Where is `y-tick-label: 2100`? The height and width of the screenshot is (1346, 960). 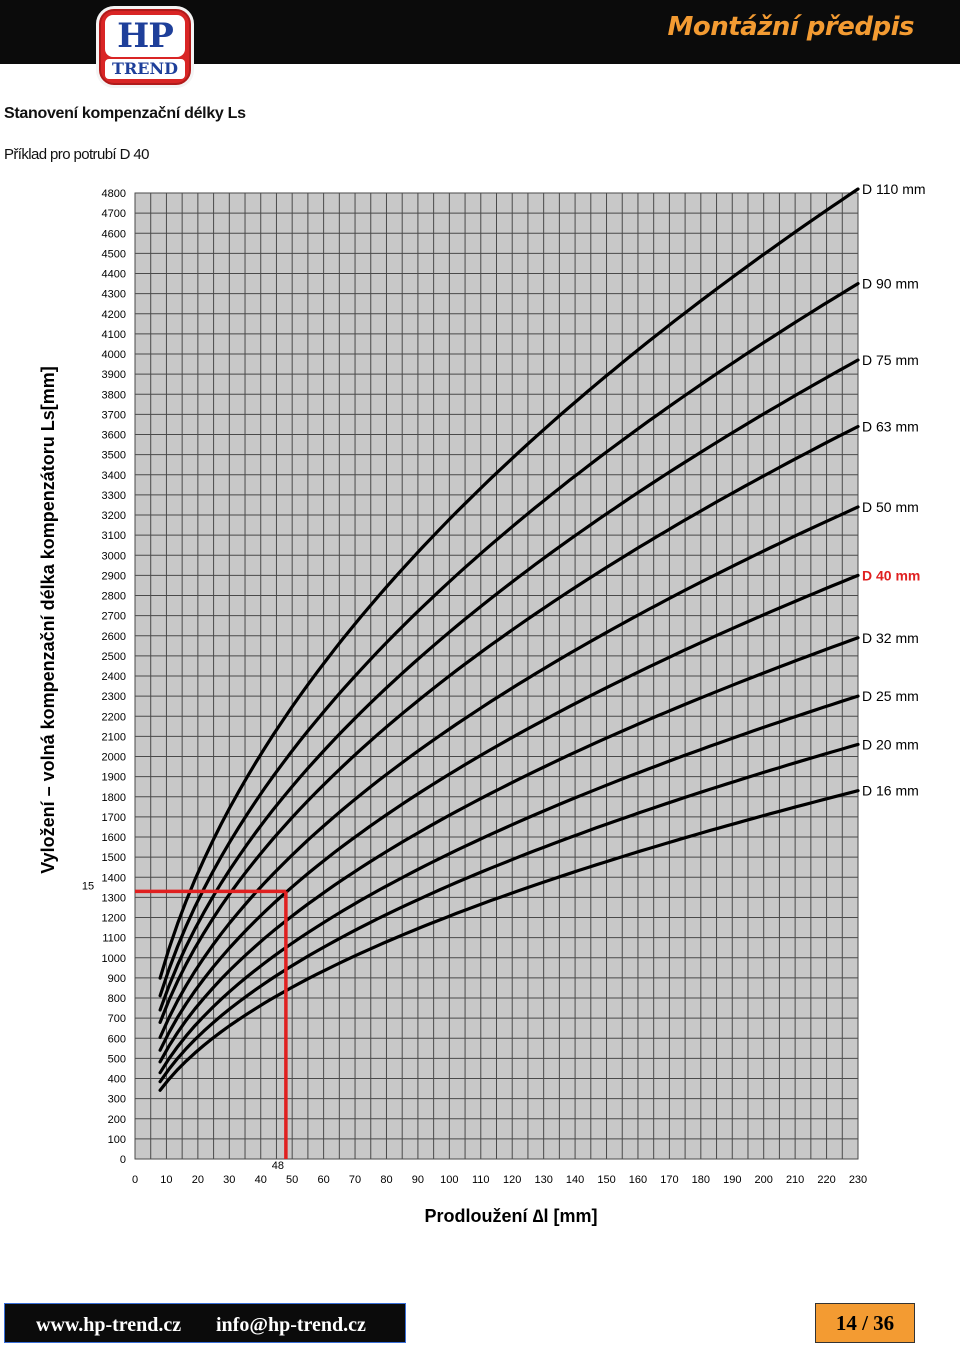 y-tick-label: 2100 is located at coordinates (114, 737).